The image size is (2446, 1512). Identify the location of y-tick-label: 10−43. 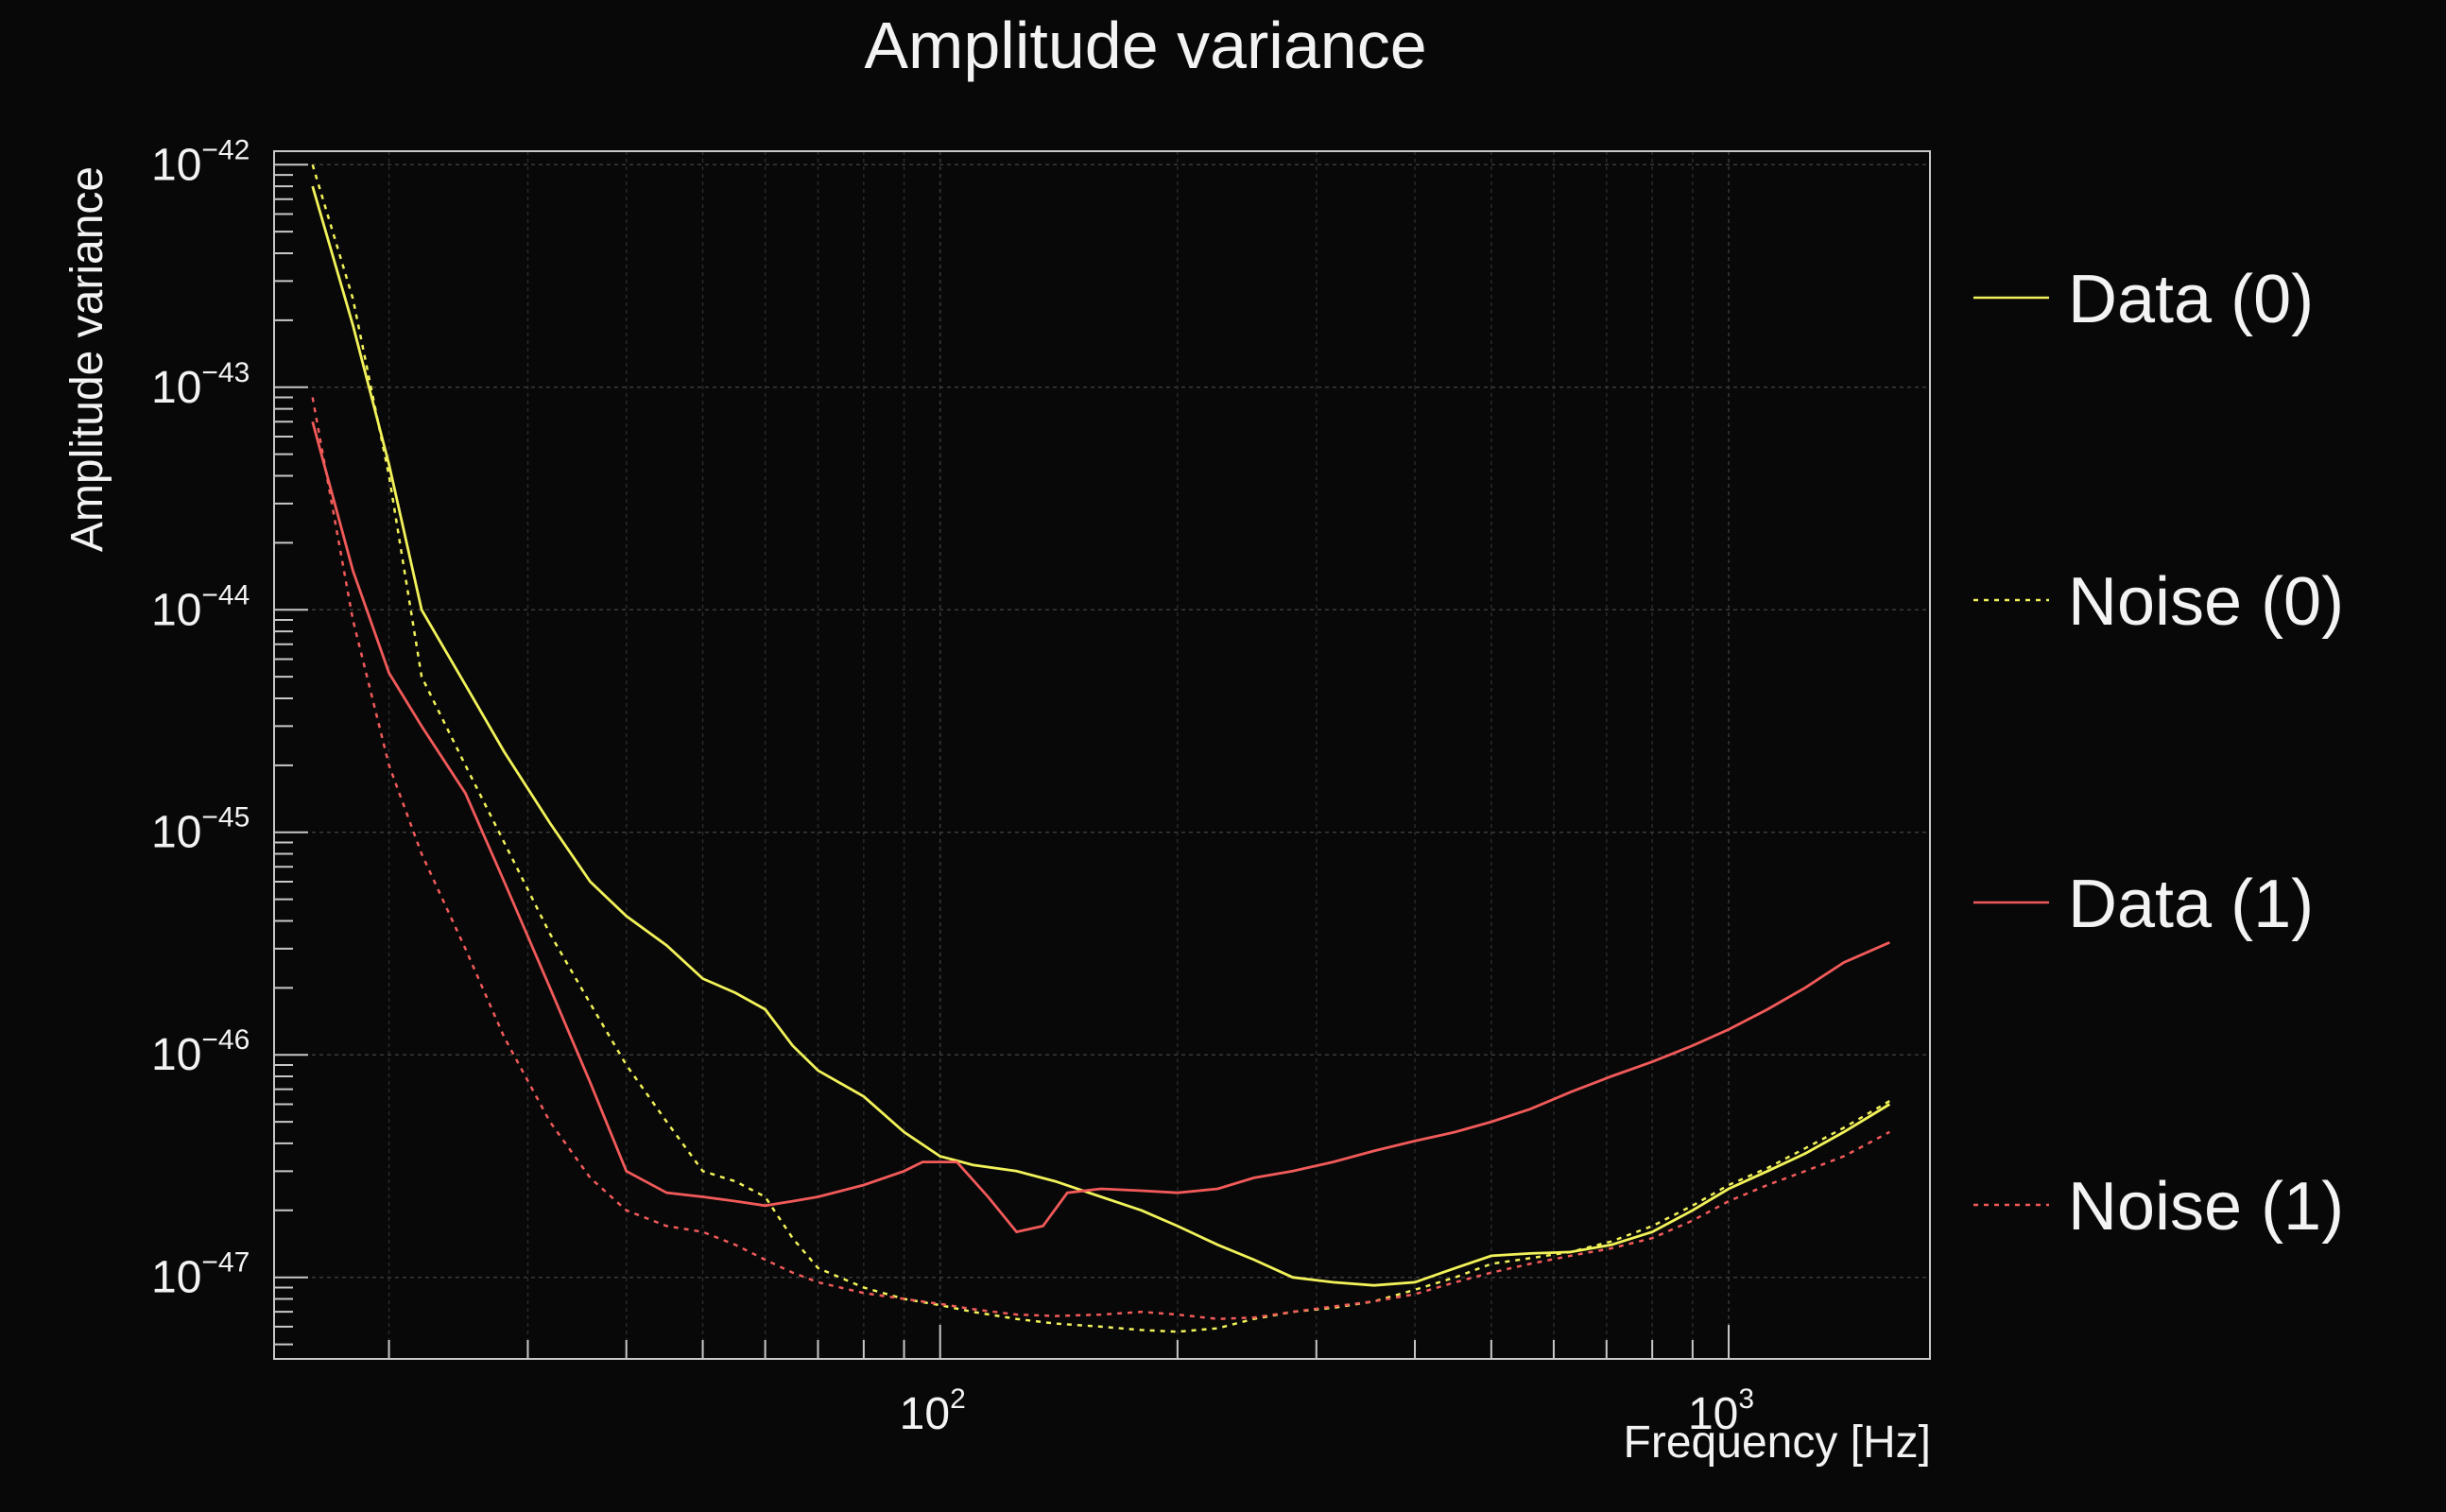
(201, 385).